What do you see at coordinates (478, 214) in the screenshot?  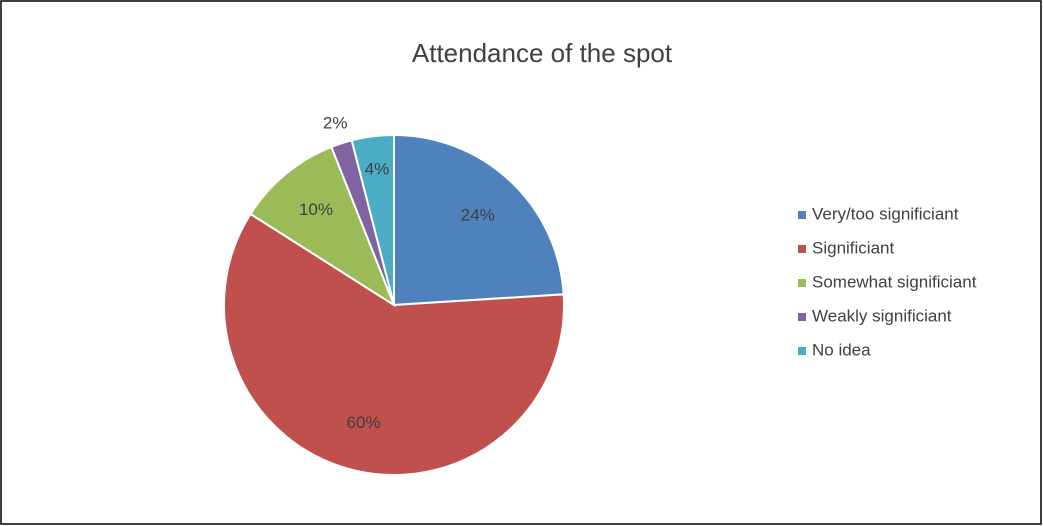 I see `data-label: 24%` at bounding box center [478, 214].